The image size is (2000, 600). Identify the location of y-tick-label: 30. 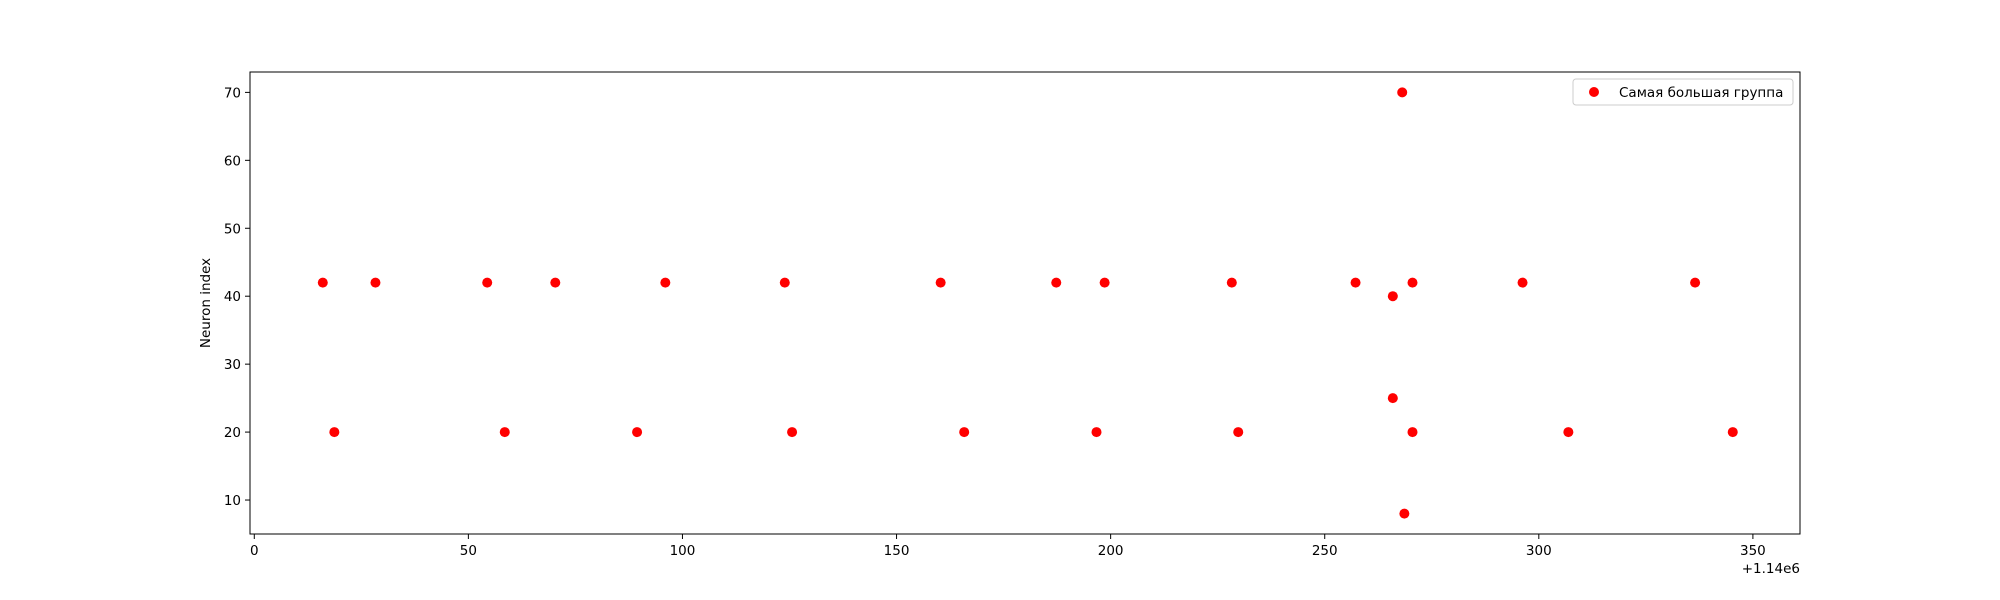
(232, 365).